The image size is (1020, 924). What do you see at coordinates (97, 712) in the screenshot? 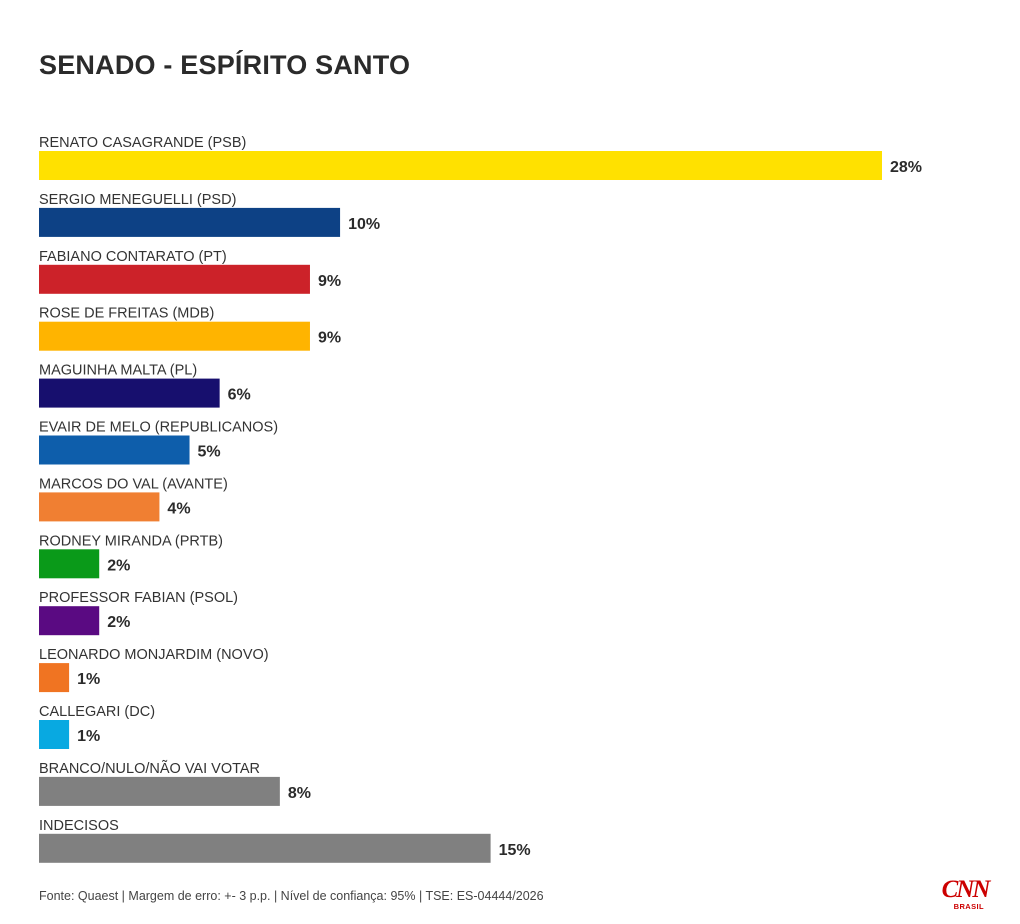
I see `category-label: CALLEGARI (DC)` at bounding box center [97, 712].